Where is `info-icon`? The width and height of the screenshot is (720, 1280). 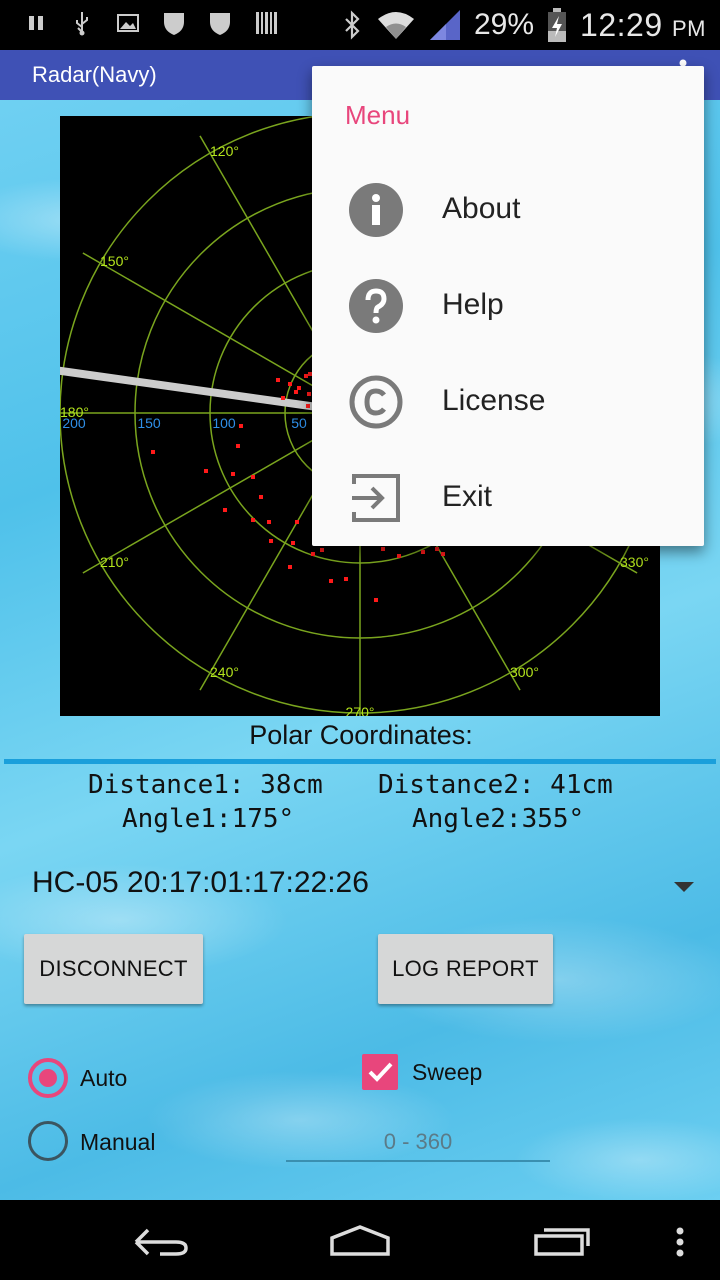
info-icon is located at coordinates (376, 210).